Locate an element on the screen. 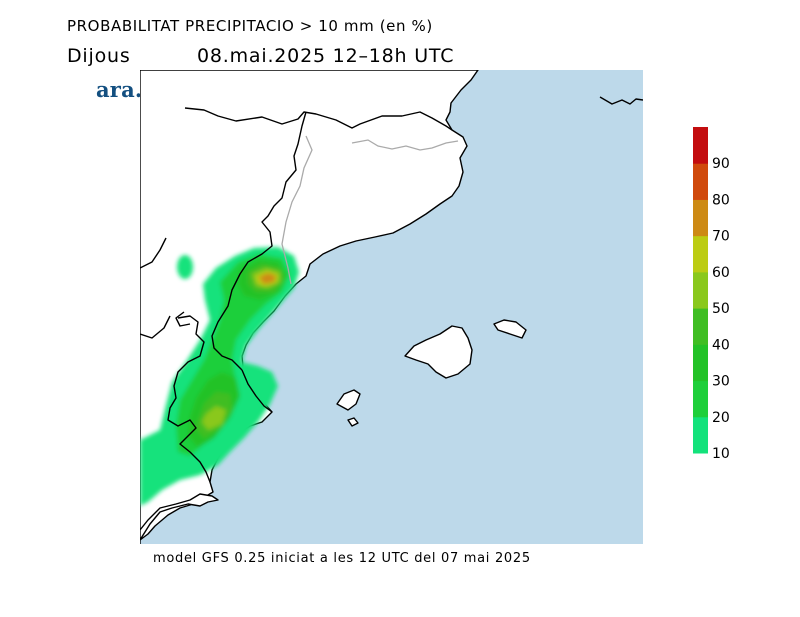  map-title: PROBABILITAT PRECIPITACIO > 10 mm (en %) is located at coordinates (250, 26).